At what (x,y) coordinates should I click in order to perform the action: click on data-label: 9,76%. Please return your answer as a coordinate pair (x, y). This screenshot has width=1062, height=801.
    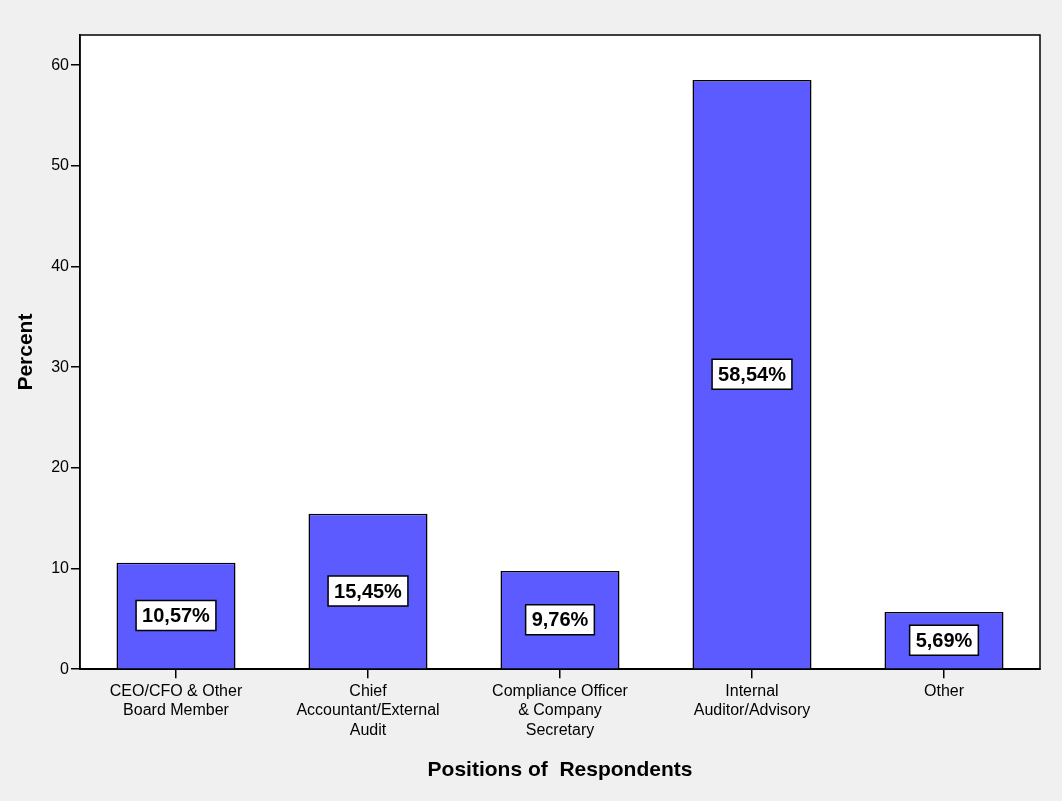
    Looking at the image, I should click on (560, 619).